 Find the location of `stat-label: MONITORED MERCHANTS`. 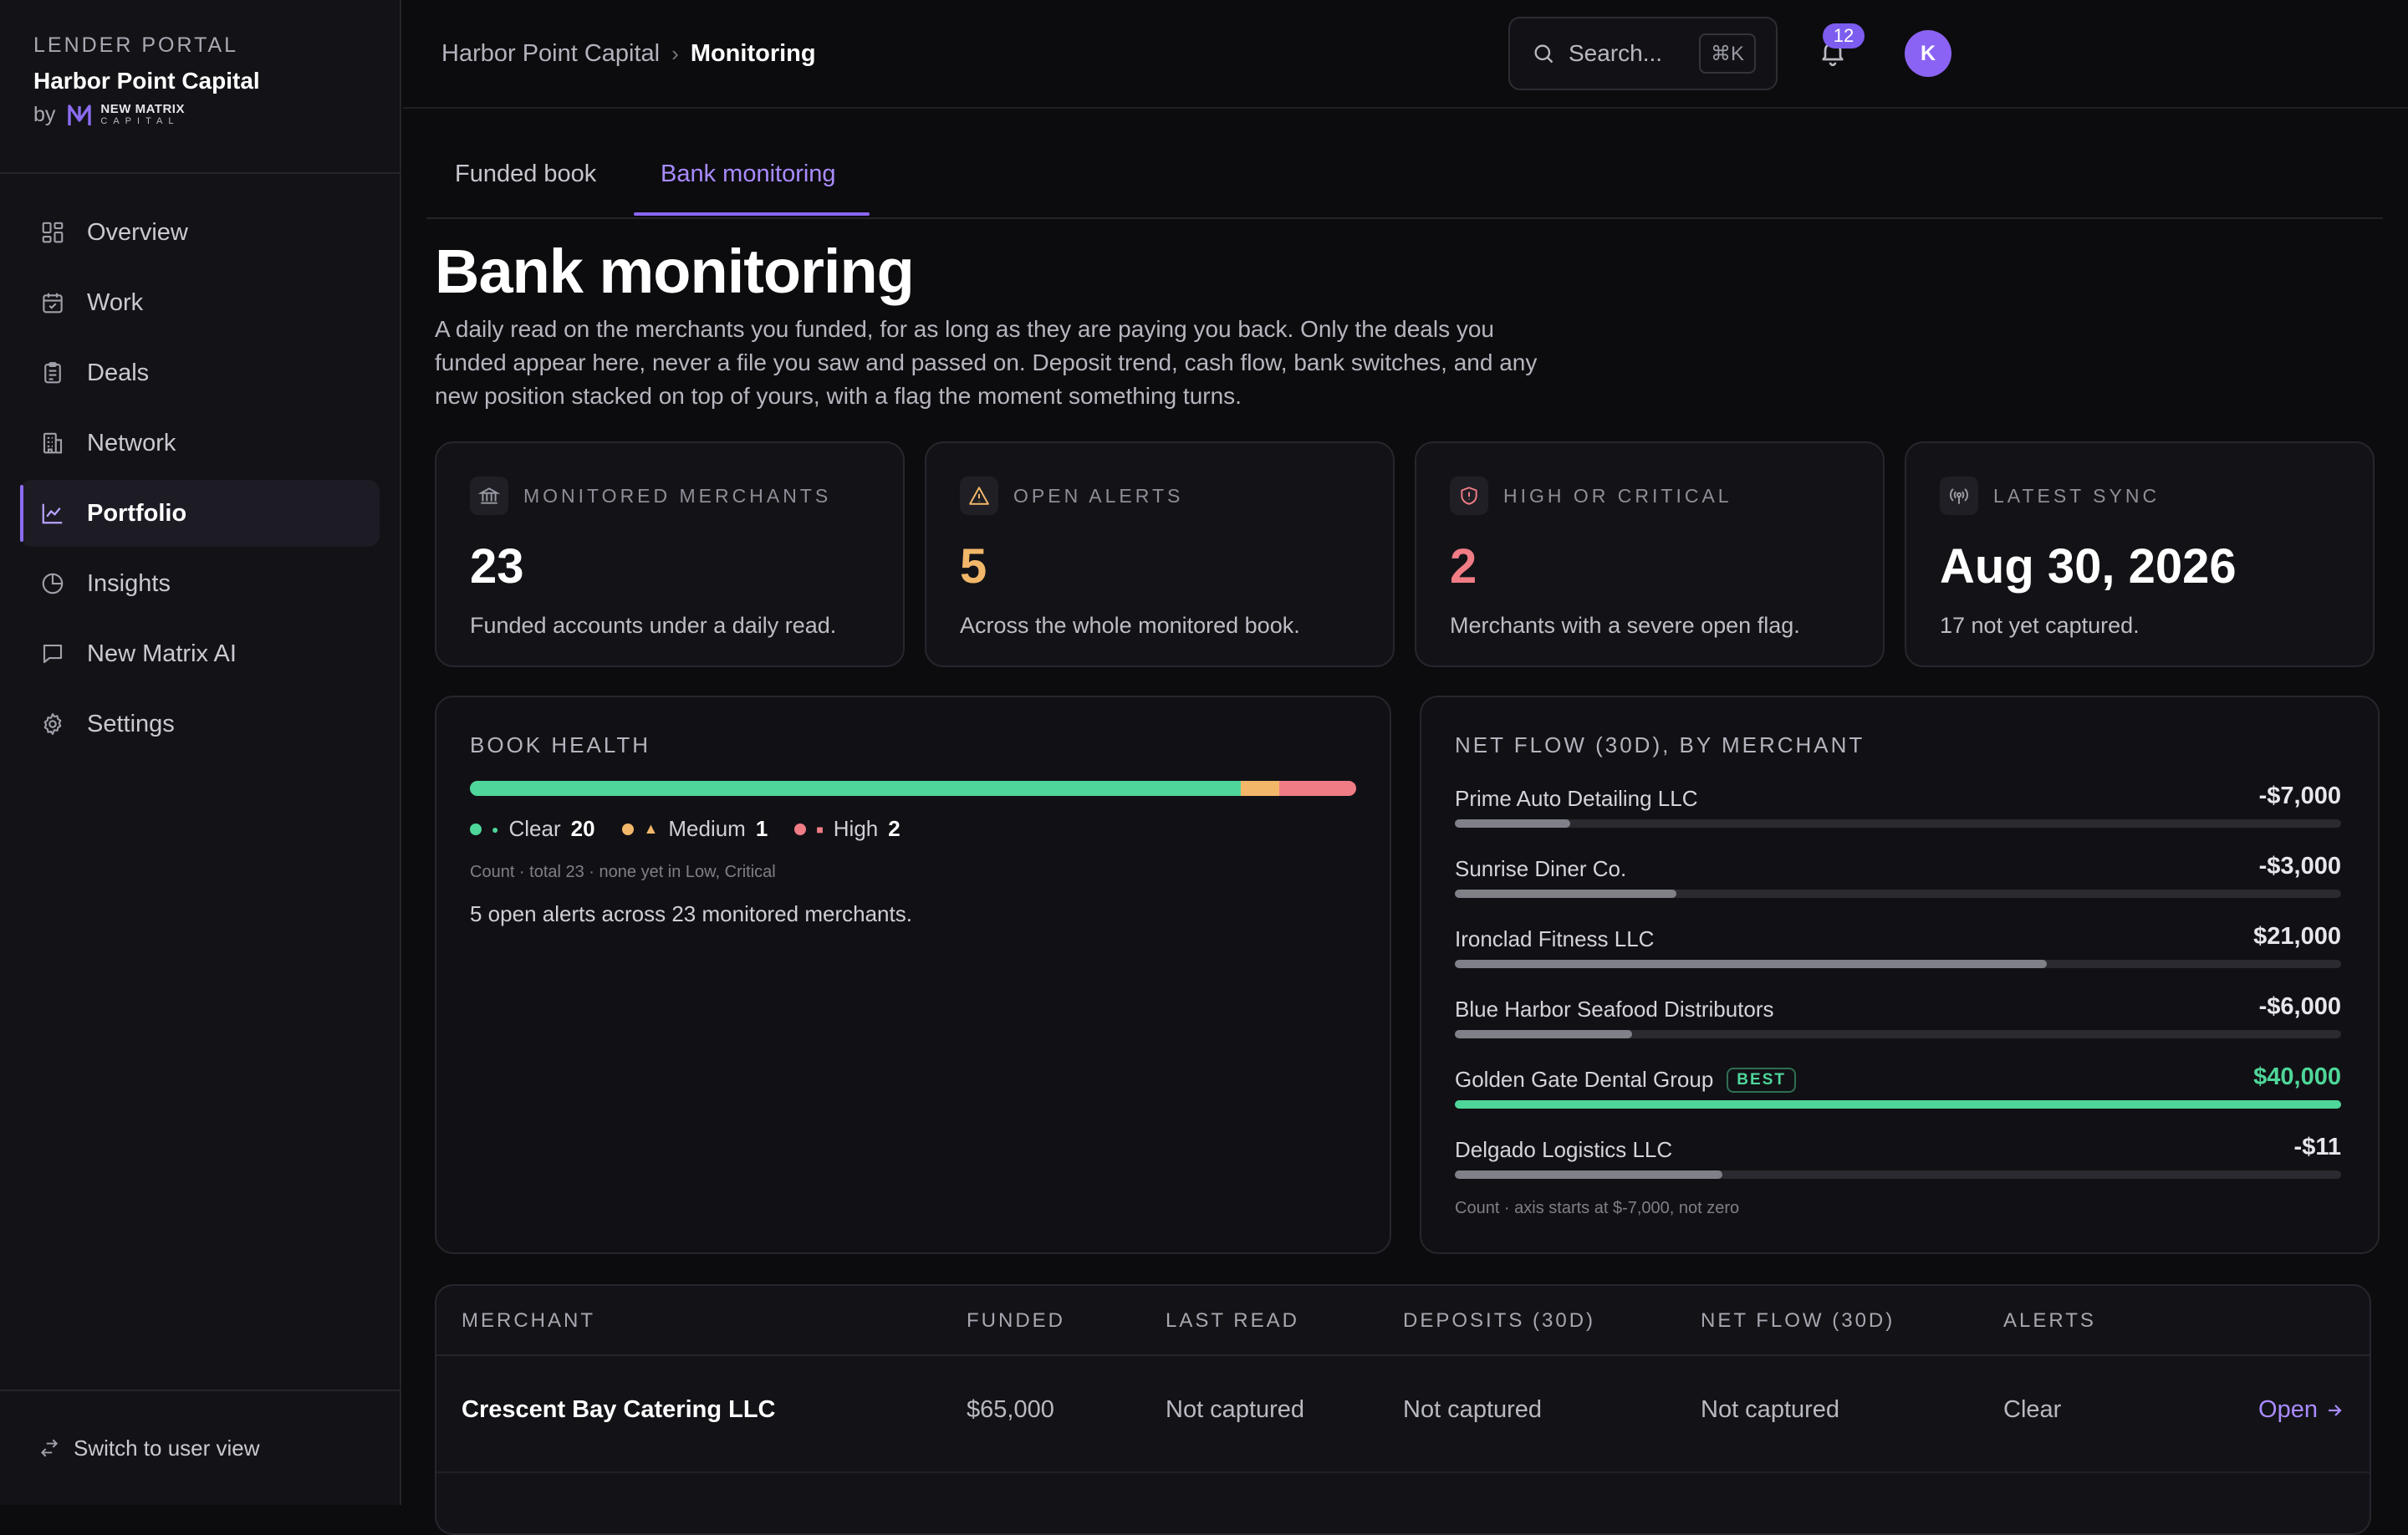

stat-label: MONITORED MERCHANTS is located at coordinates (678, 495).